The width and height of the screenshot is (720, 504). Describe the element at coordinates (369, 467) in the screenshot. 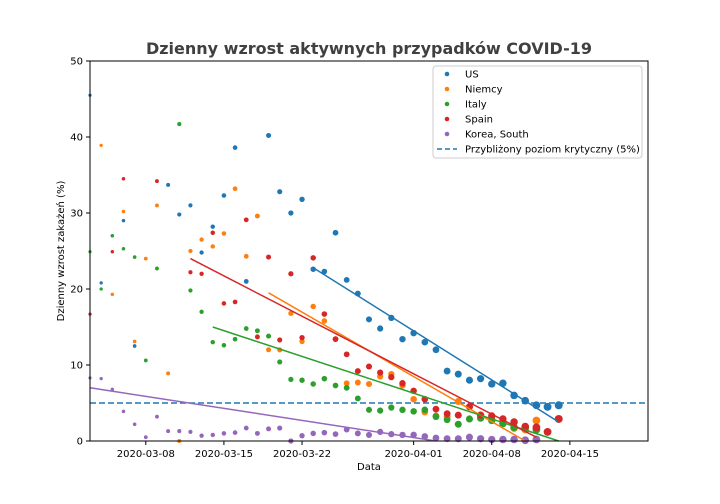

I see `x-axis-label: Data` at that location.